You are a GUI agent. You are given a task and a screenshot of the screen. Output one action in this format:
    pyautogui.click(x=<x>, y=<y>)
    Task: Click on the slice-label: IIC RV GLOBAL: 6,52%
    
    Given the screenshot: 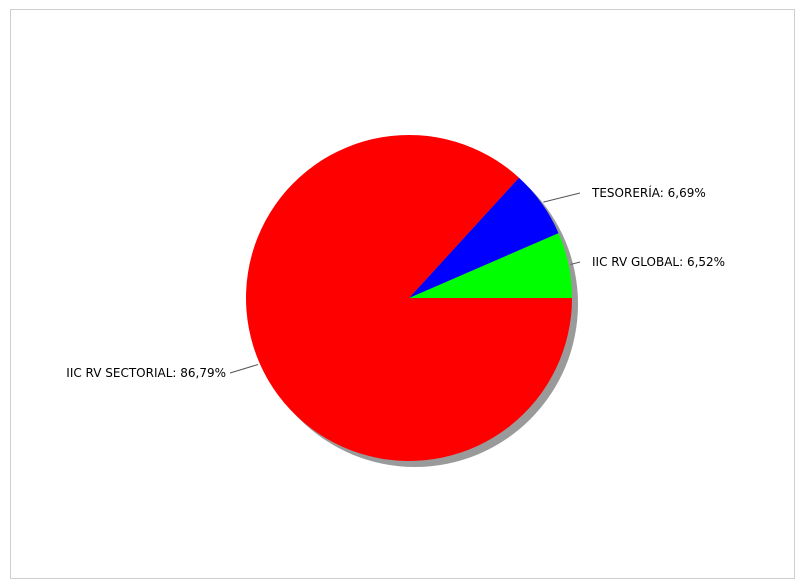 What is the action you would take?
    pyautogui.click(x=658, y=262)
    